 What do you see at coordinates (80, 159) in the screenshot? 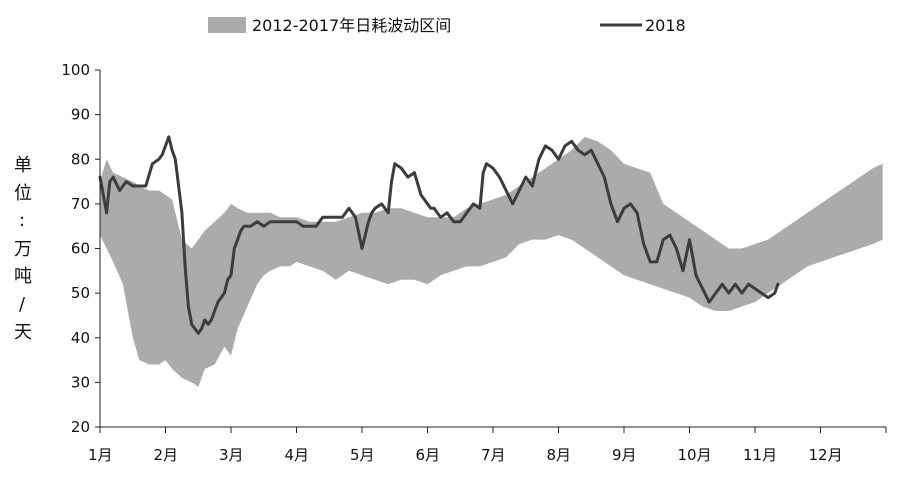
I see `y-tick-label: 80` at bounding box center [80, 159].